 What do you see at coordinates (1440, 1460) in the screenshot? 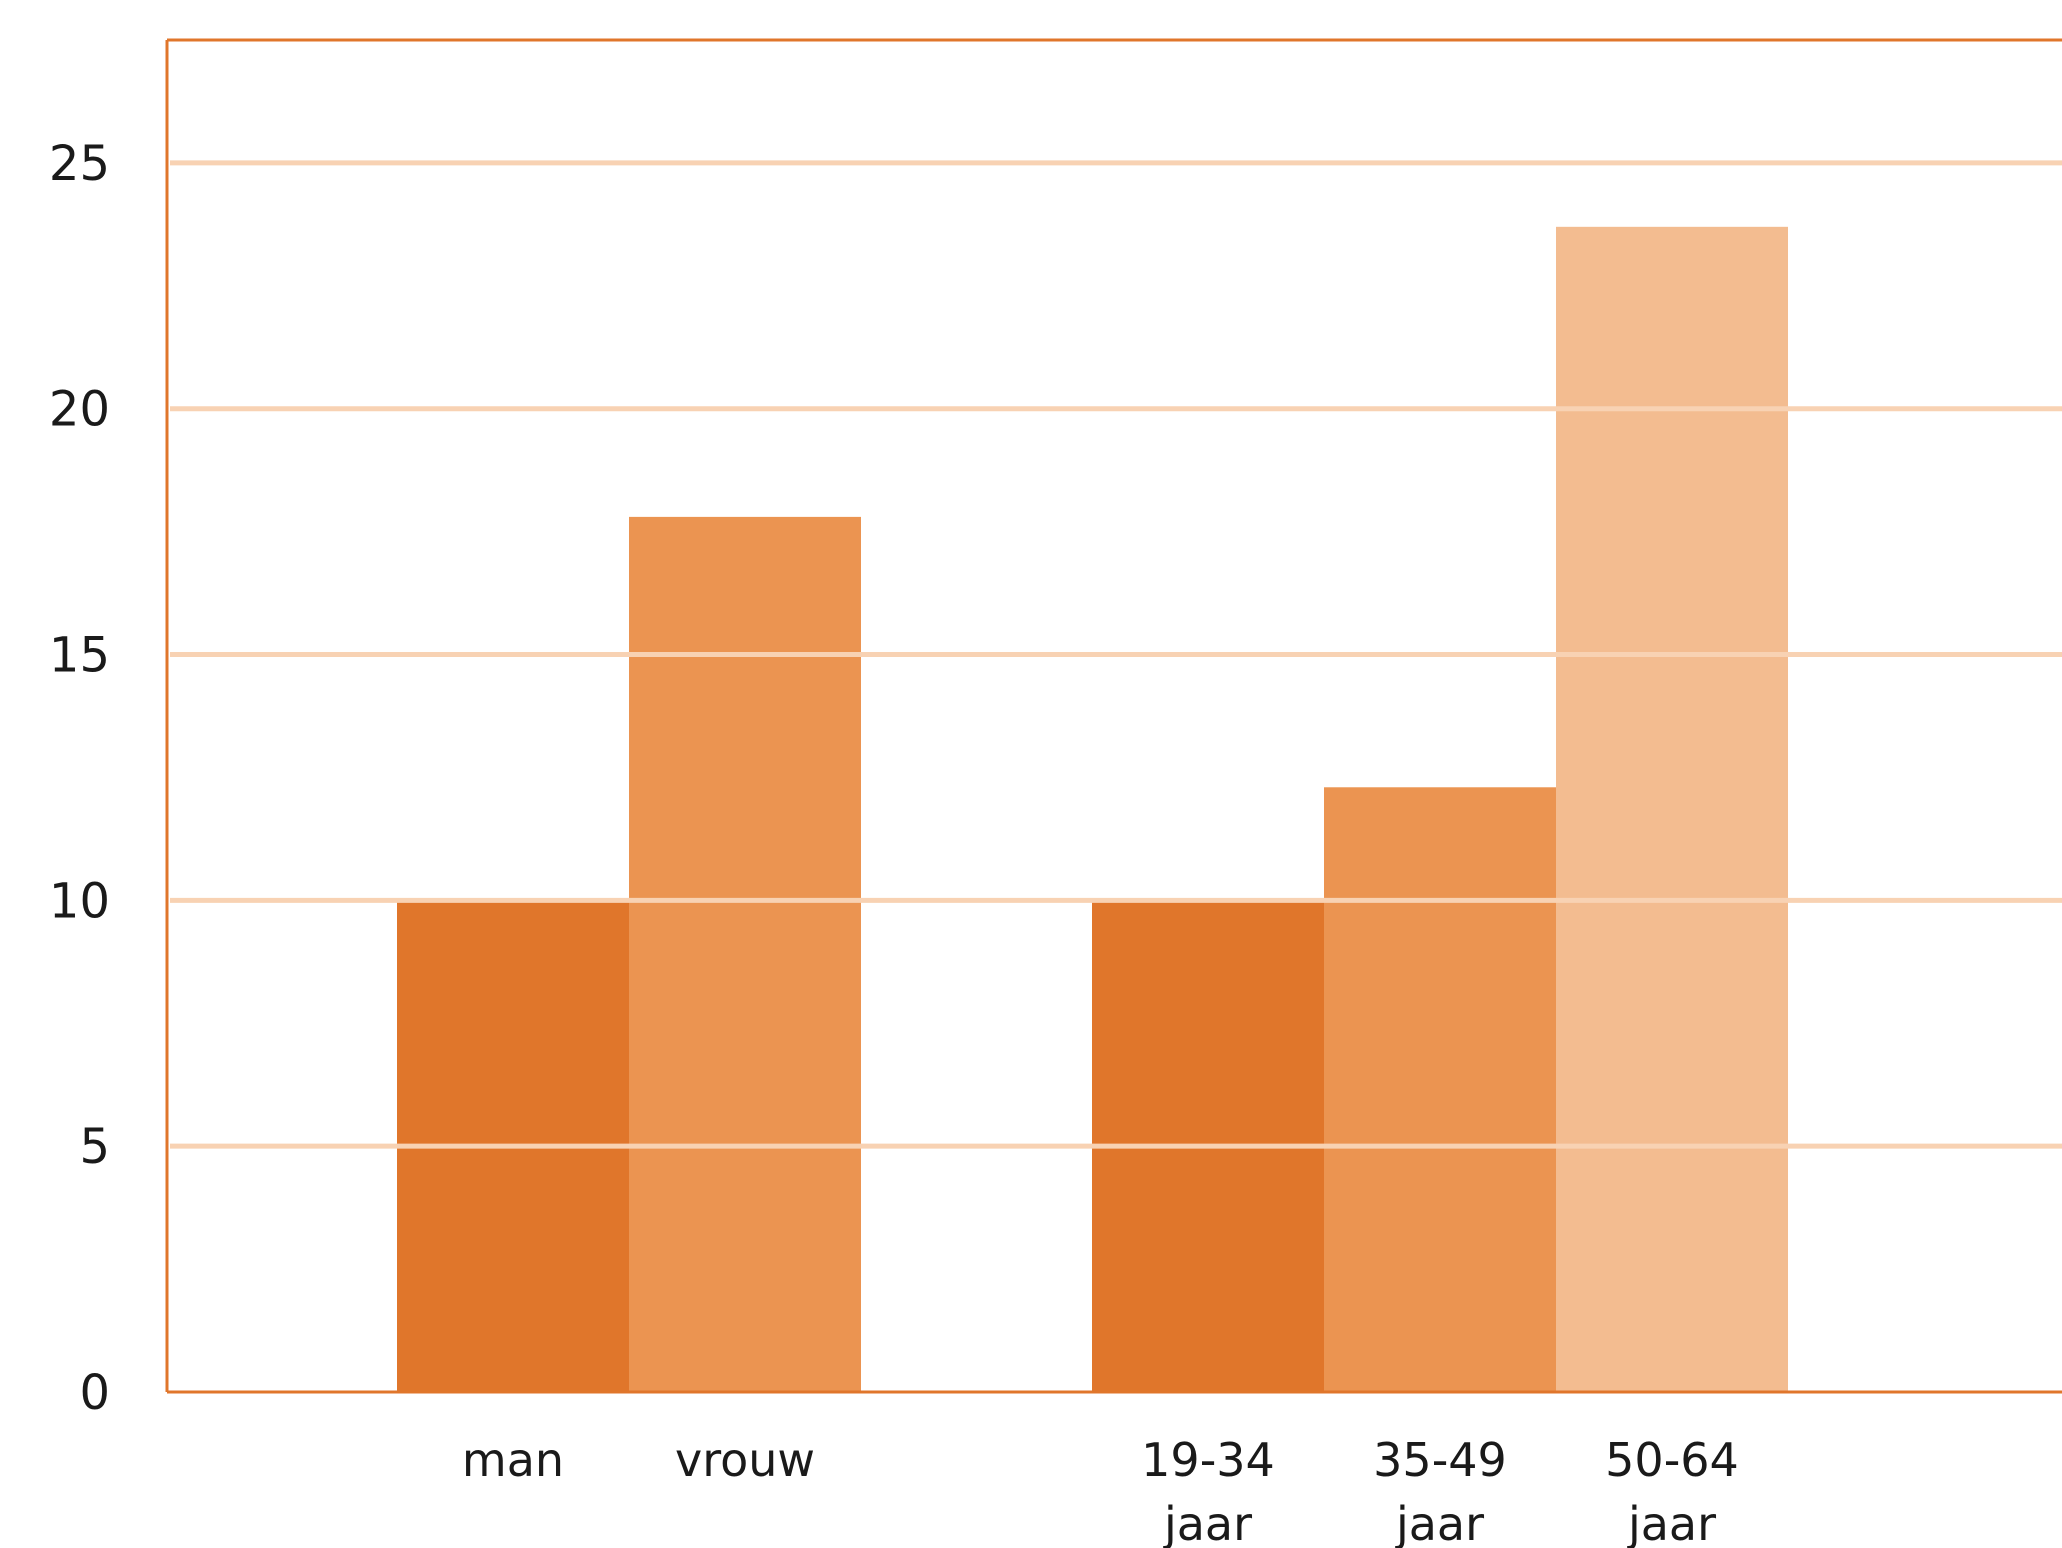
I see `x-category-label-line: 35-49` at bounding box center [1440, 1460].